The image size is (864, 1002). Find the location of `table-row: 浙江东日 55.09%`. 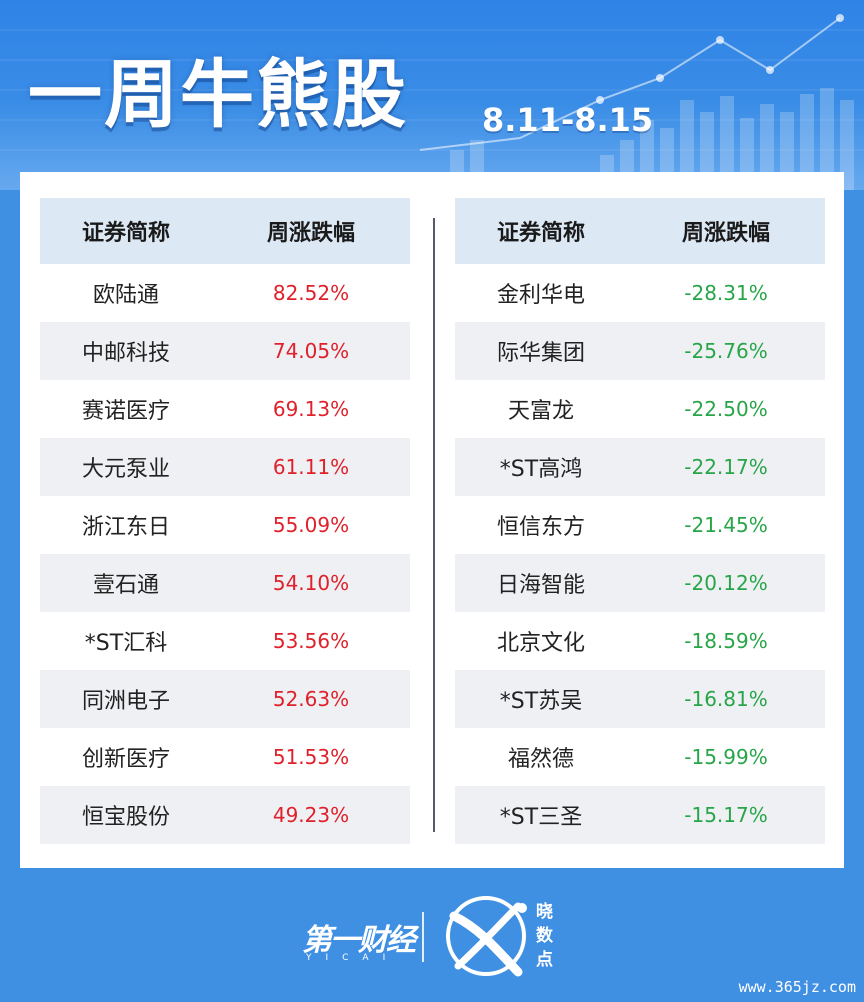

table-row: 浙江东日 55.09% is located at coordinates (225, 525).